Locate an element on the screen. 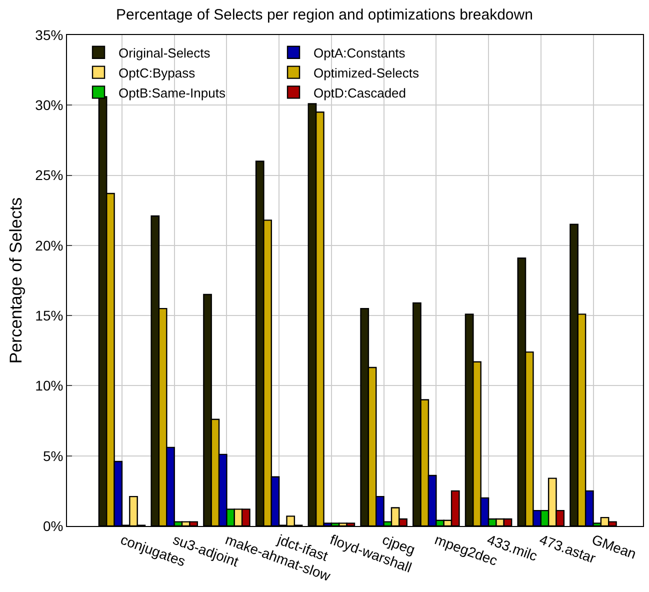  legend-label: Optimized-Selects is located at coordinates (367, 72).